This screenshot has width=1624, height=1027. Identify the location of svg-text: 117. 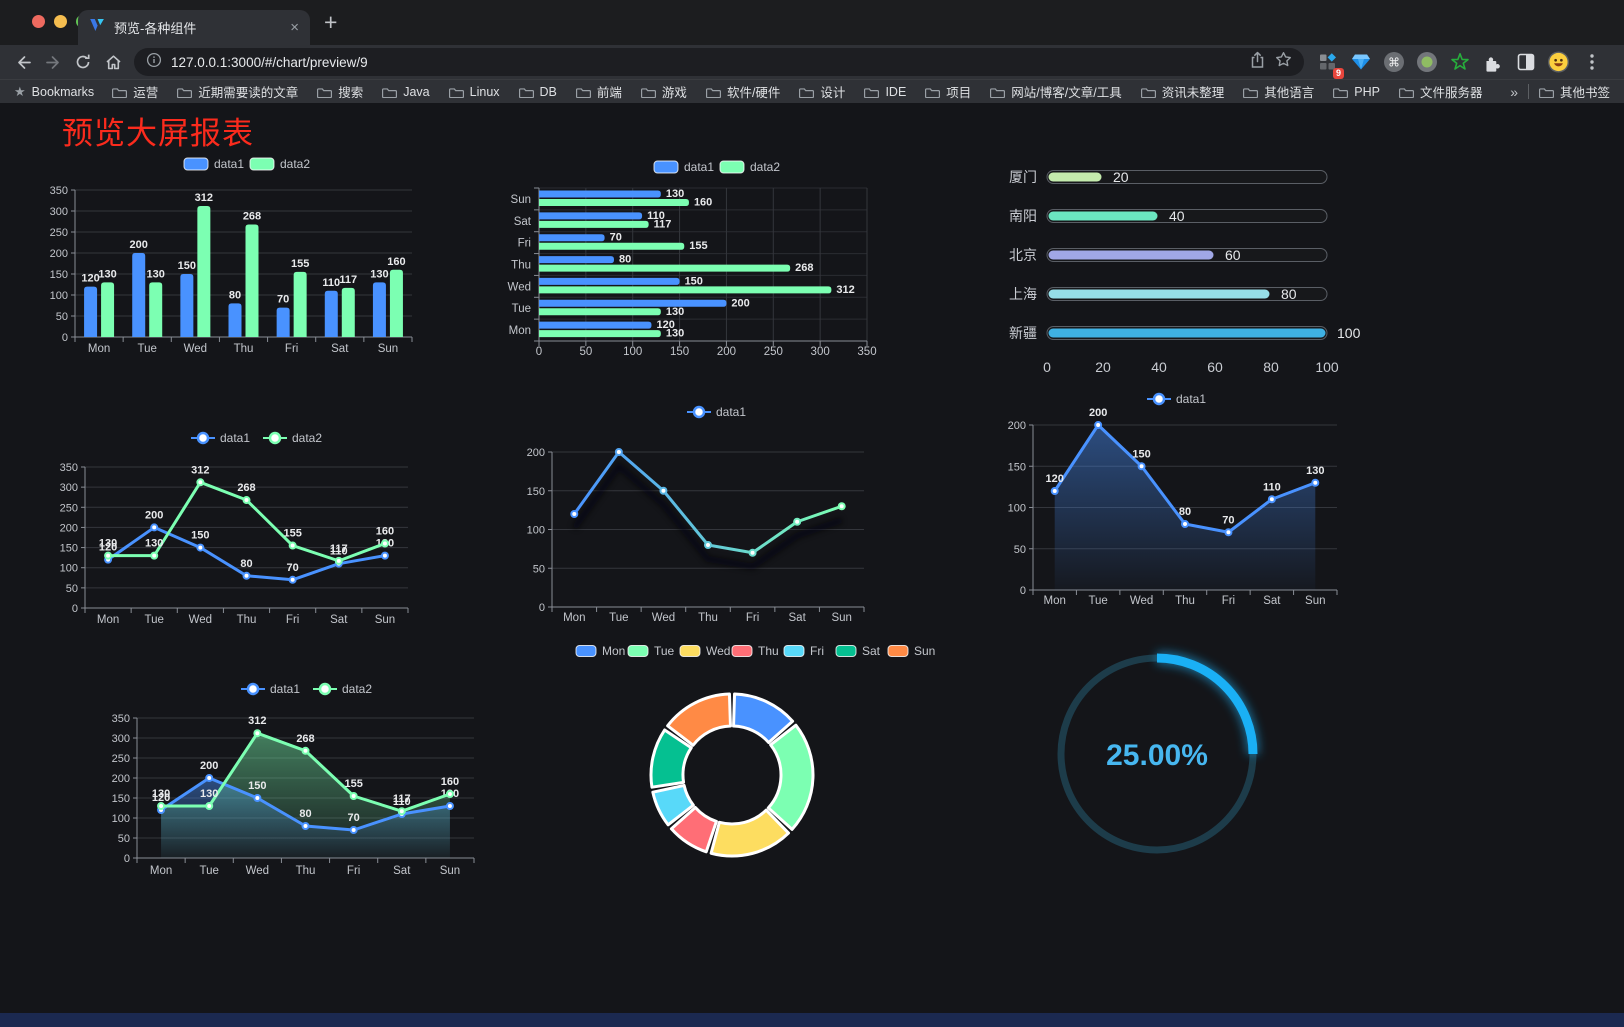
(663, 224).